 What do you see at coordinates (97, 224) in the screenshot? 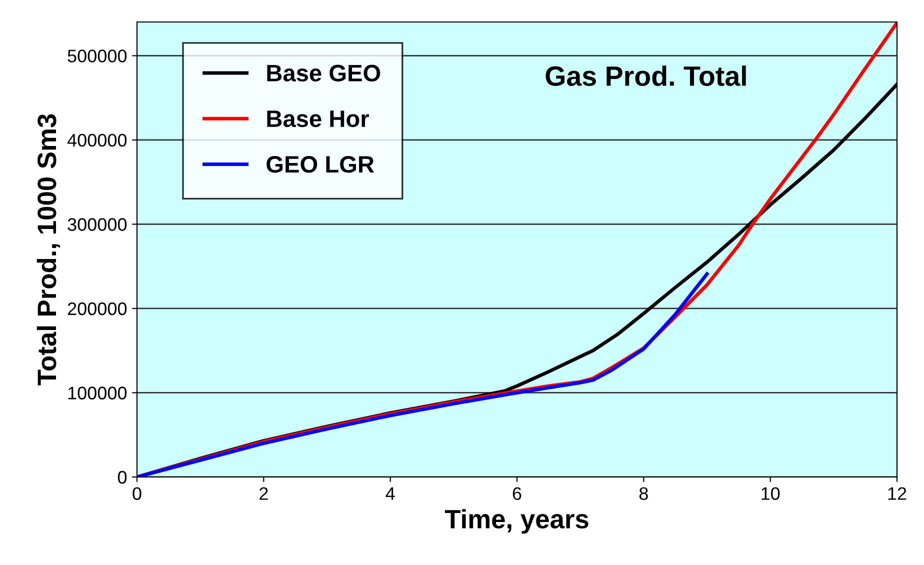
I see `y-tick-label: 300000` at bounding box center [97, 224].